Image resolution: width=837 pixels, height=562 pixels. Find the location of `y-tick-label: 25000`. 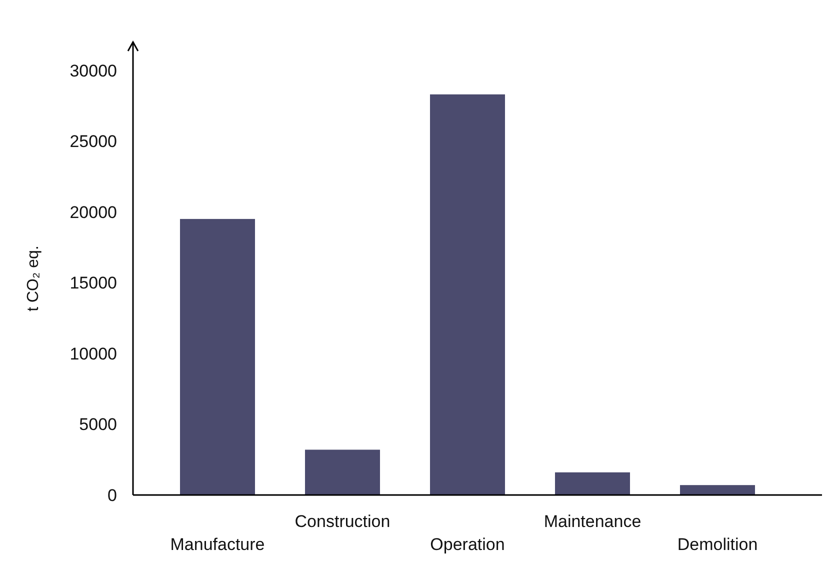

y-tick-label: 25000 is located at coordinates (93, 142).